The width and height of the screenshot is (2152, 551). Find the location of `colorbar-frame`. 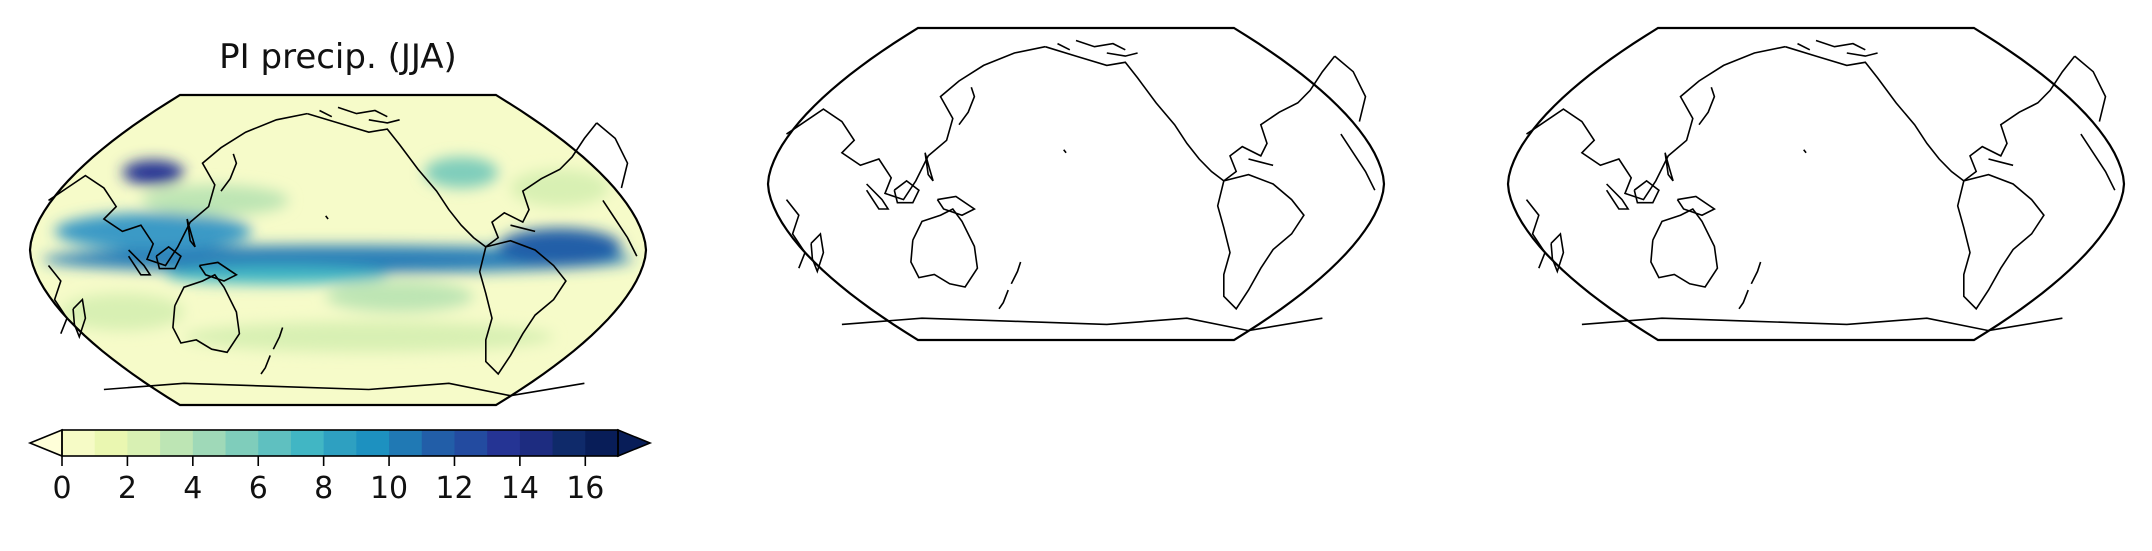

colorbar-frame is located at coordinates (340, 443).